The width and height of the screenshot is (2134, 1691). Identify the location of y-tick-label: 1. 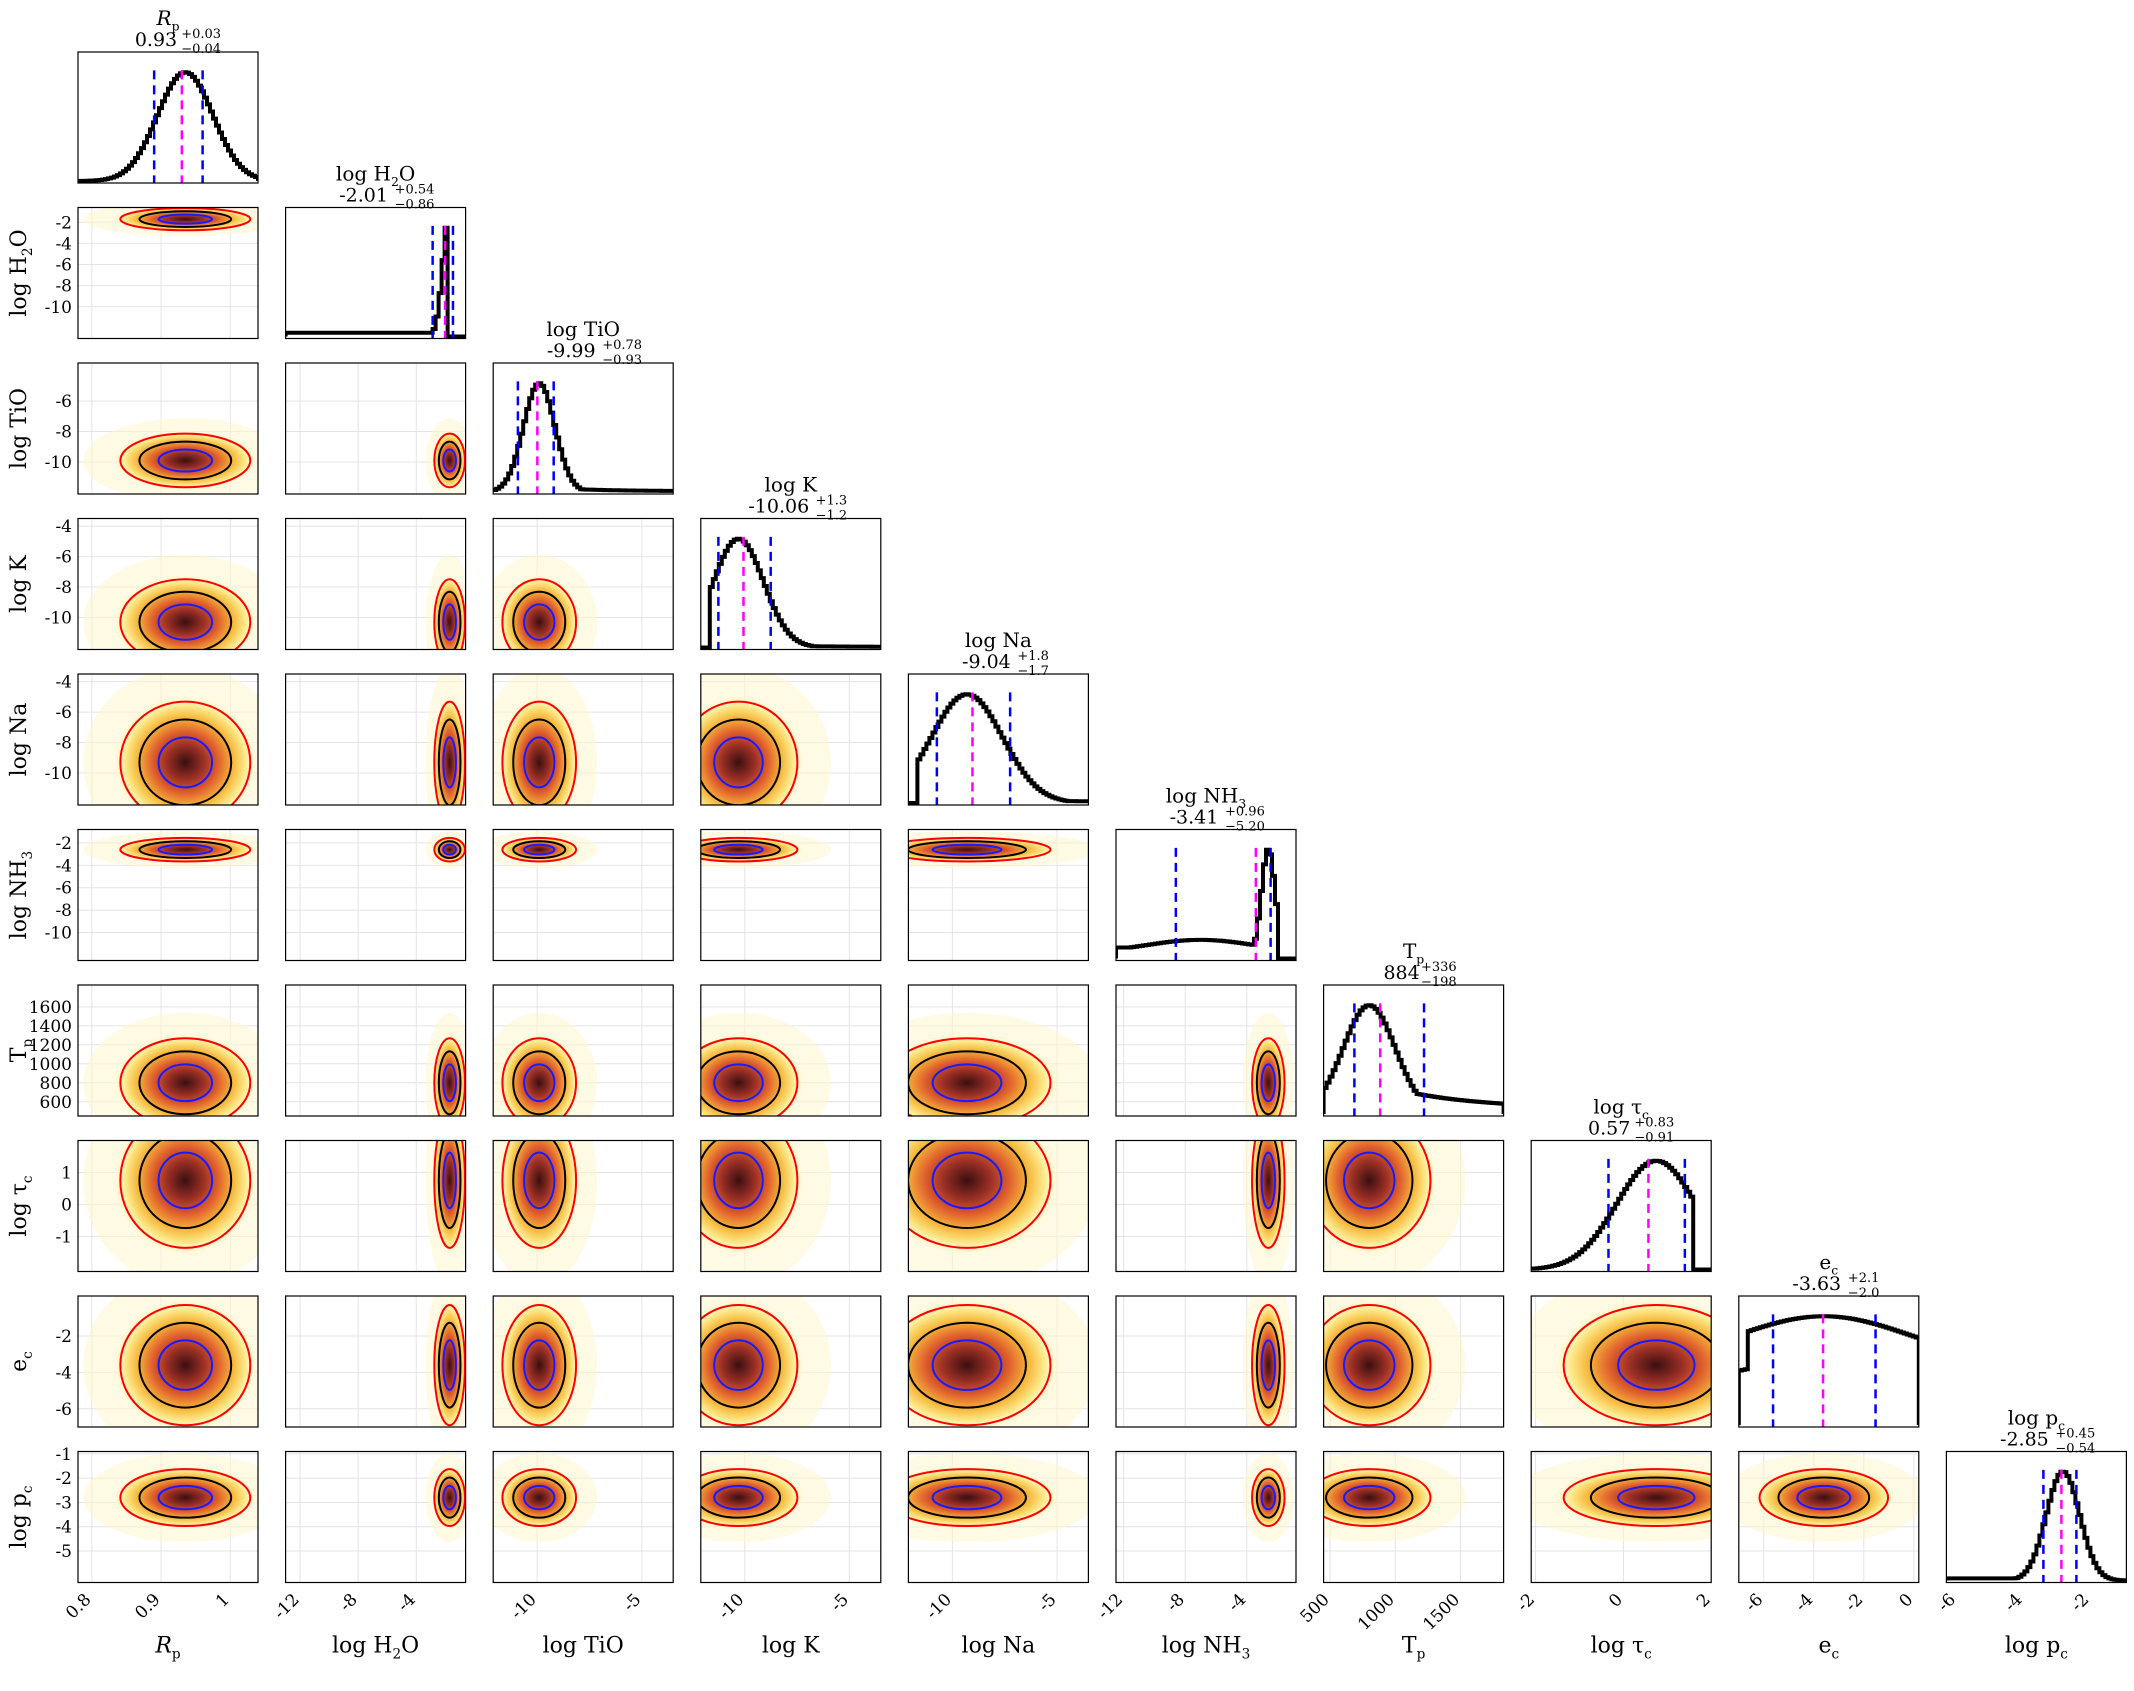
(66, 1173).